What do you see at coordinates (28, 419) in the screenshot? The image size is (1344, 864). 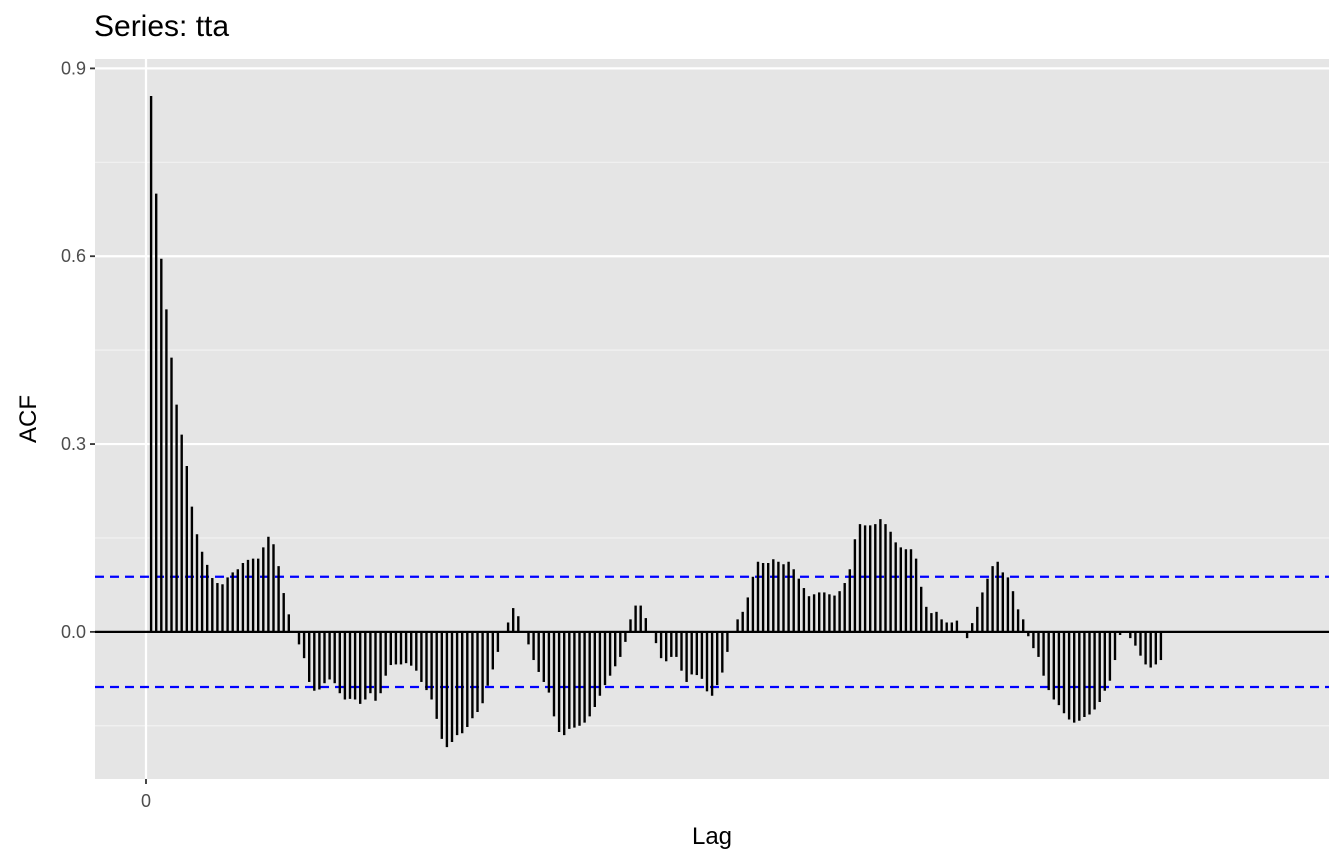 I see `y-axis-title: ACF` at bounding box center [28, 419].